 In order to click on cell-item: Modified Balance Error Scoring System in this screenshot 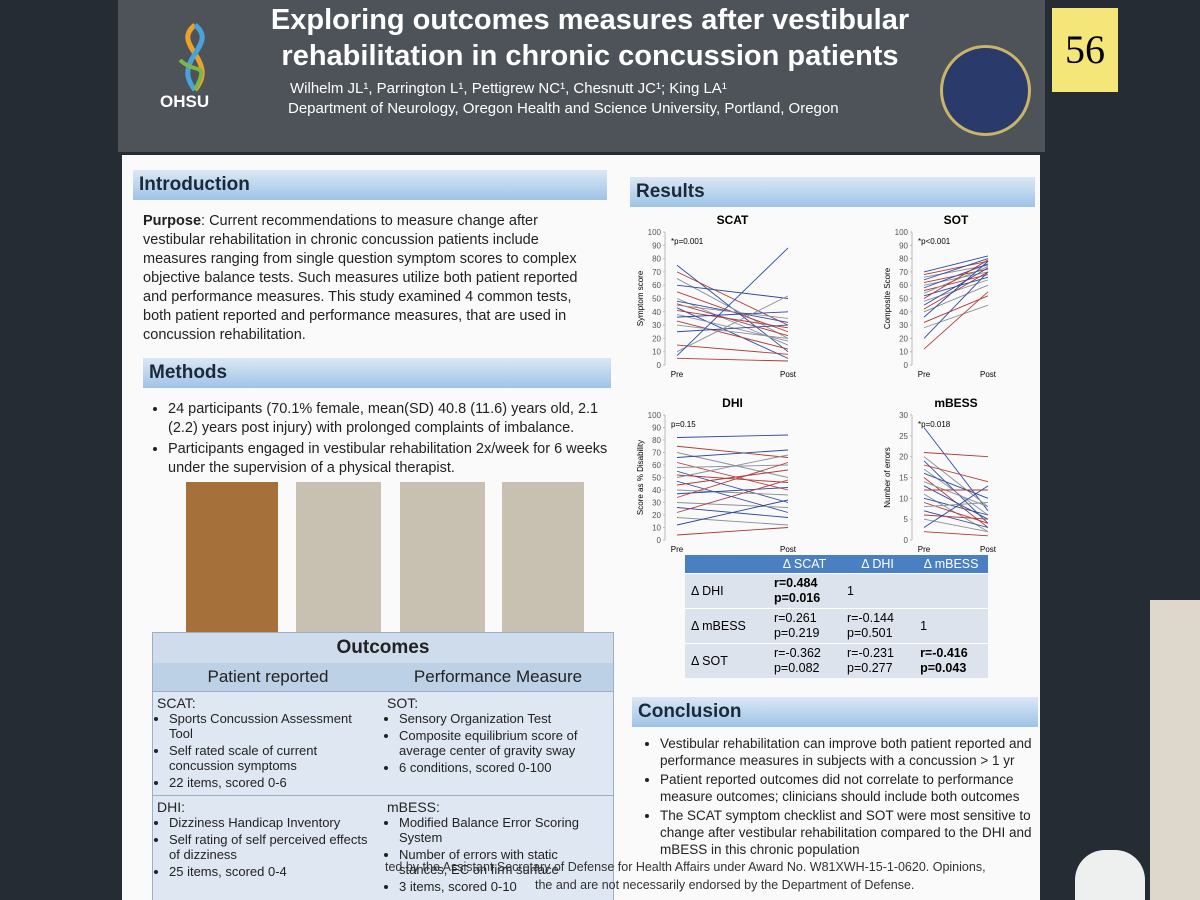, I will do `click(504, 830)`.